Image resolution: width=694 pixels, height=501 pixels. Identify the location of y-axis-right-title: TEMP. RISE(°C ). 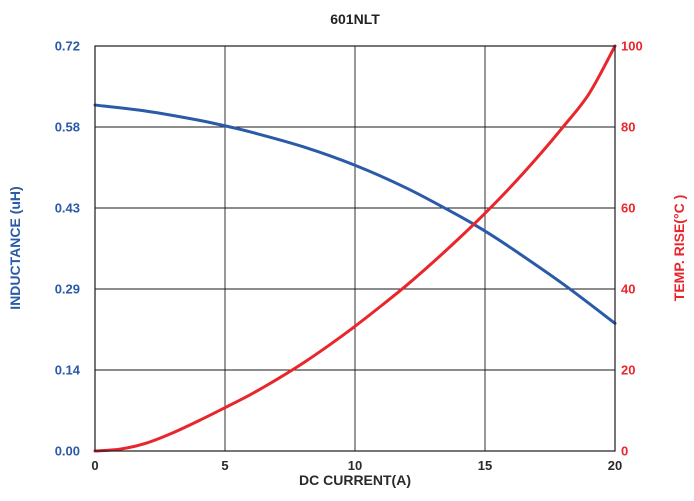
(679, 248).